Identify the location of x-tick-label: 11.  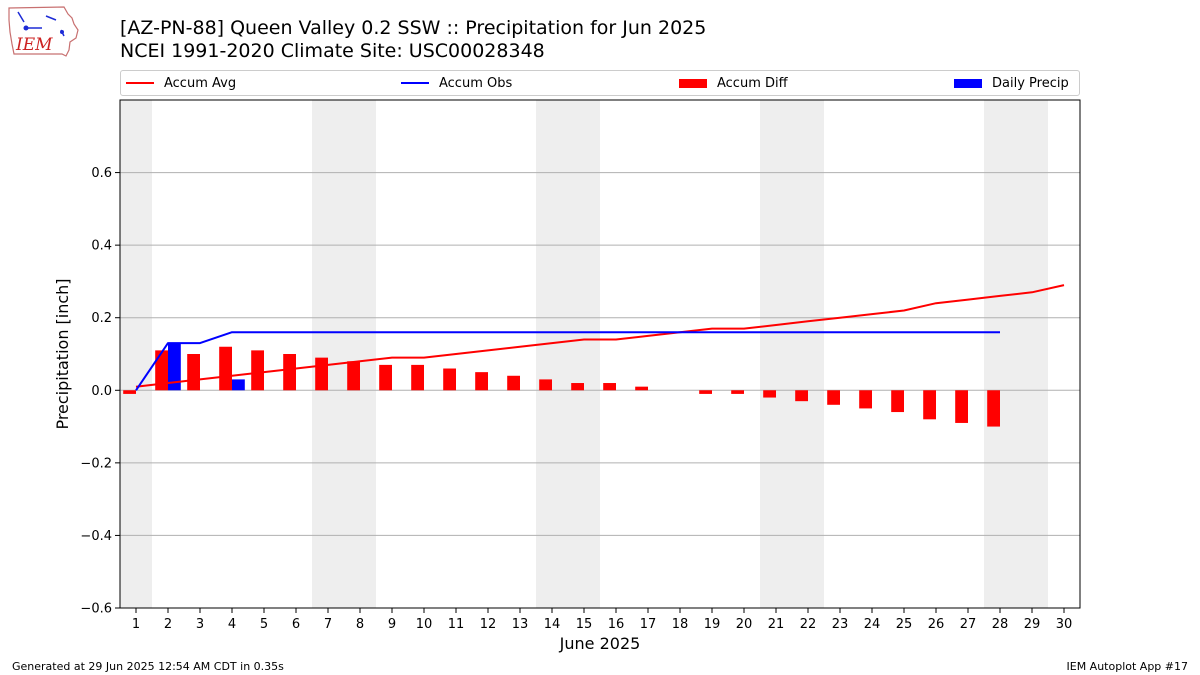
(456, 624).